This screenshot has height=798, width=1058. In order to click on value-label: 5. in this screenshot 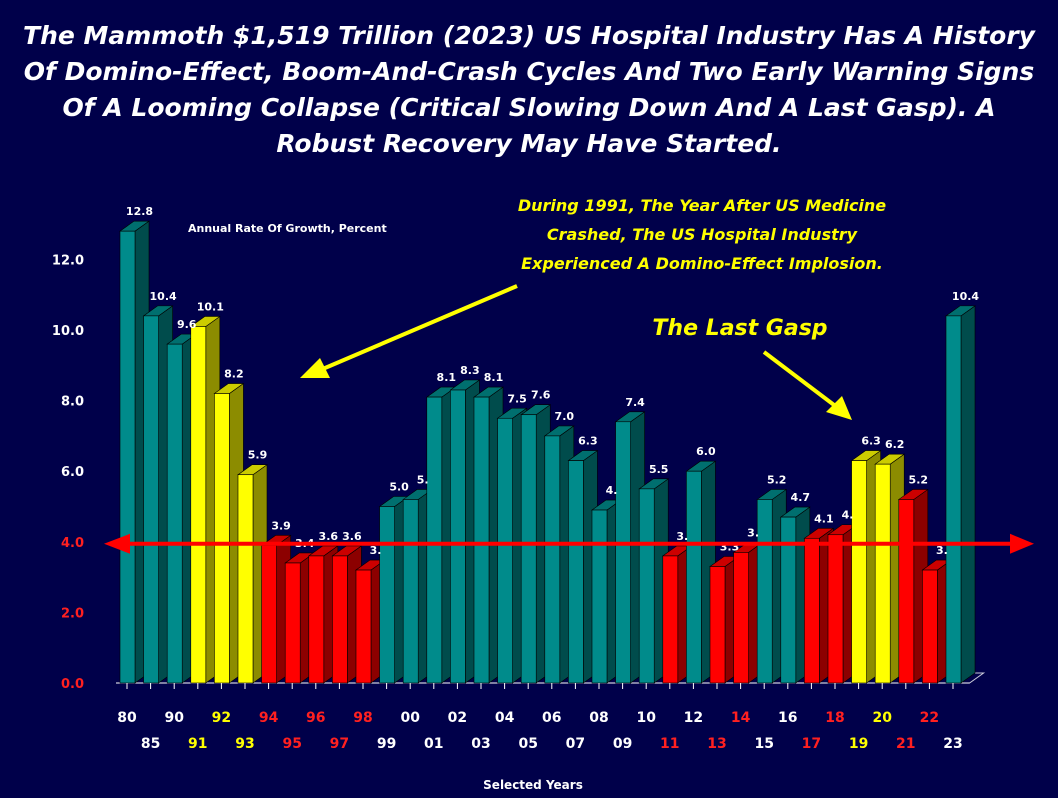, I will do `click(423, 479)`.